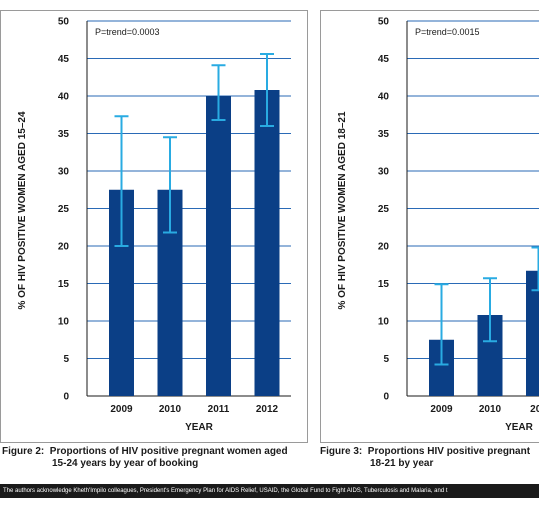 This screenshot has height=505, width=539. What do you see at coordinates (125, 463) in the screenshot?
I see `caption-line-2: 15-24 years by year of booking` at bounding box center [125, 463].